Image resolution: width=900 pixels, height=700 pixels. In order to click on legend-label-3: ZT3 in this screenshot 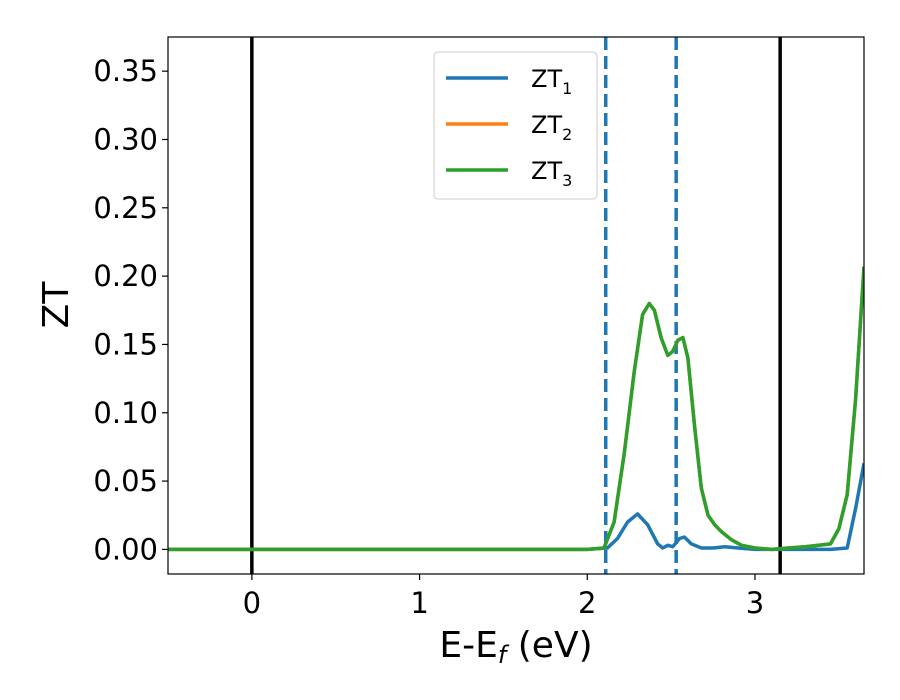, I will do `click(551, 173)`.